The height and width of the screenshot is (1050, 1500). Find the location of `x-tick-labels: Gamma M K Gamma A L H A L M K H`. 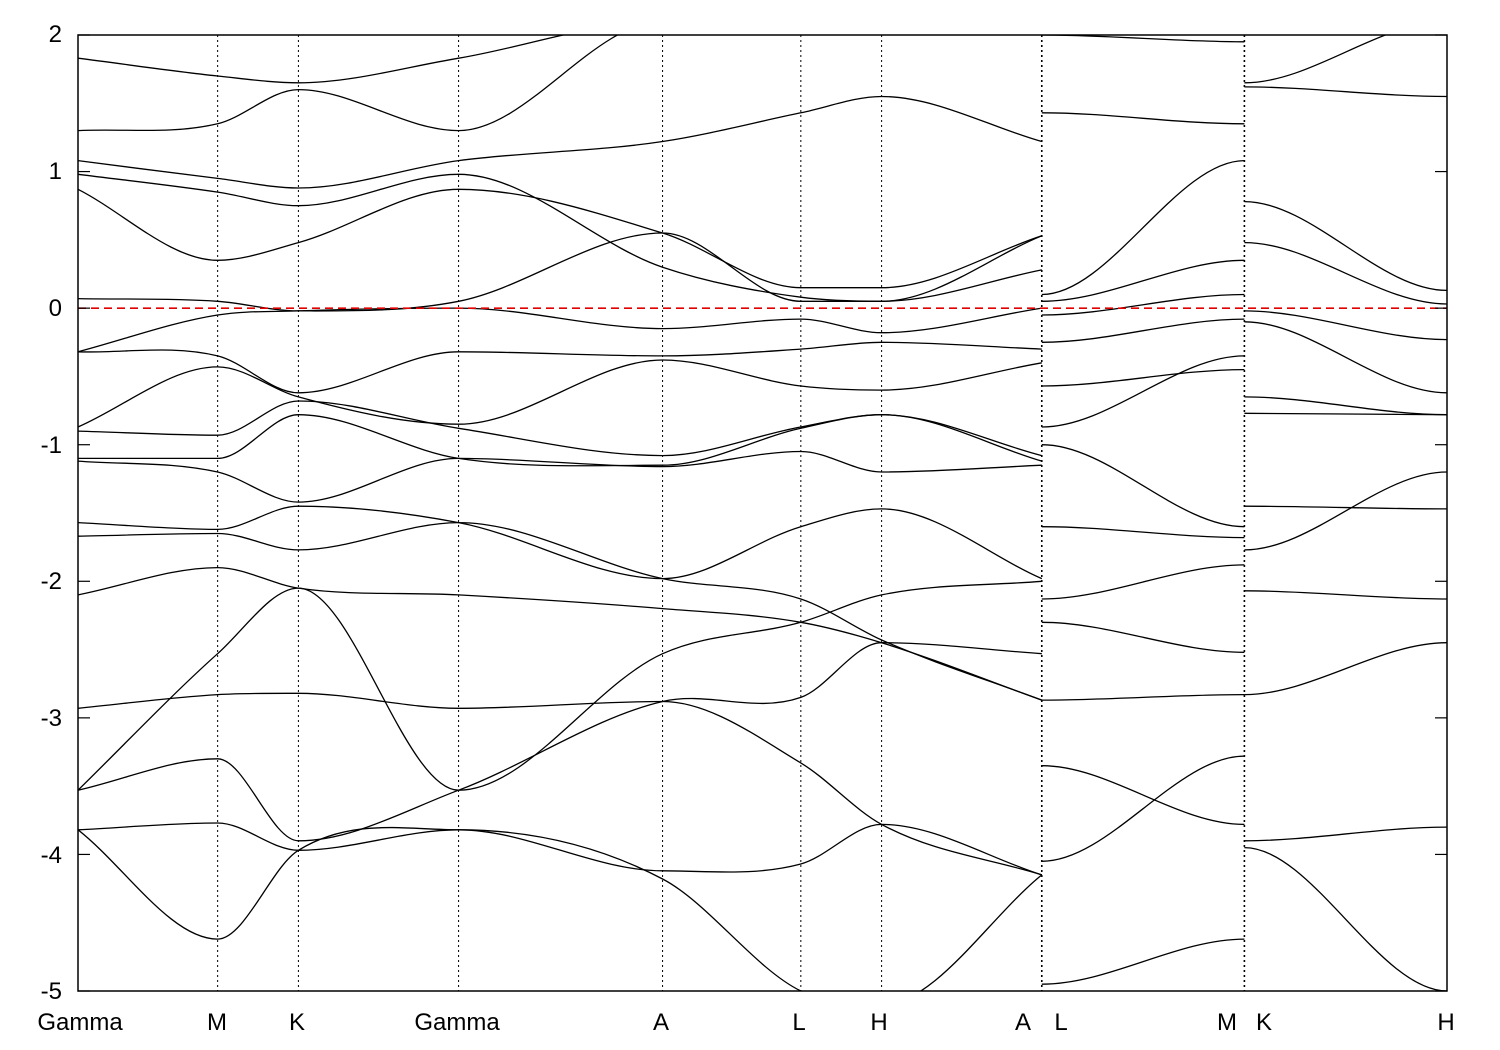

x-tick-labels: Gamma M K Gamma A L H A L M K H is located at coordinates (745, 1022).